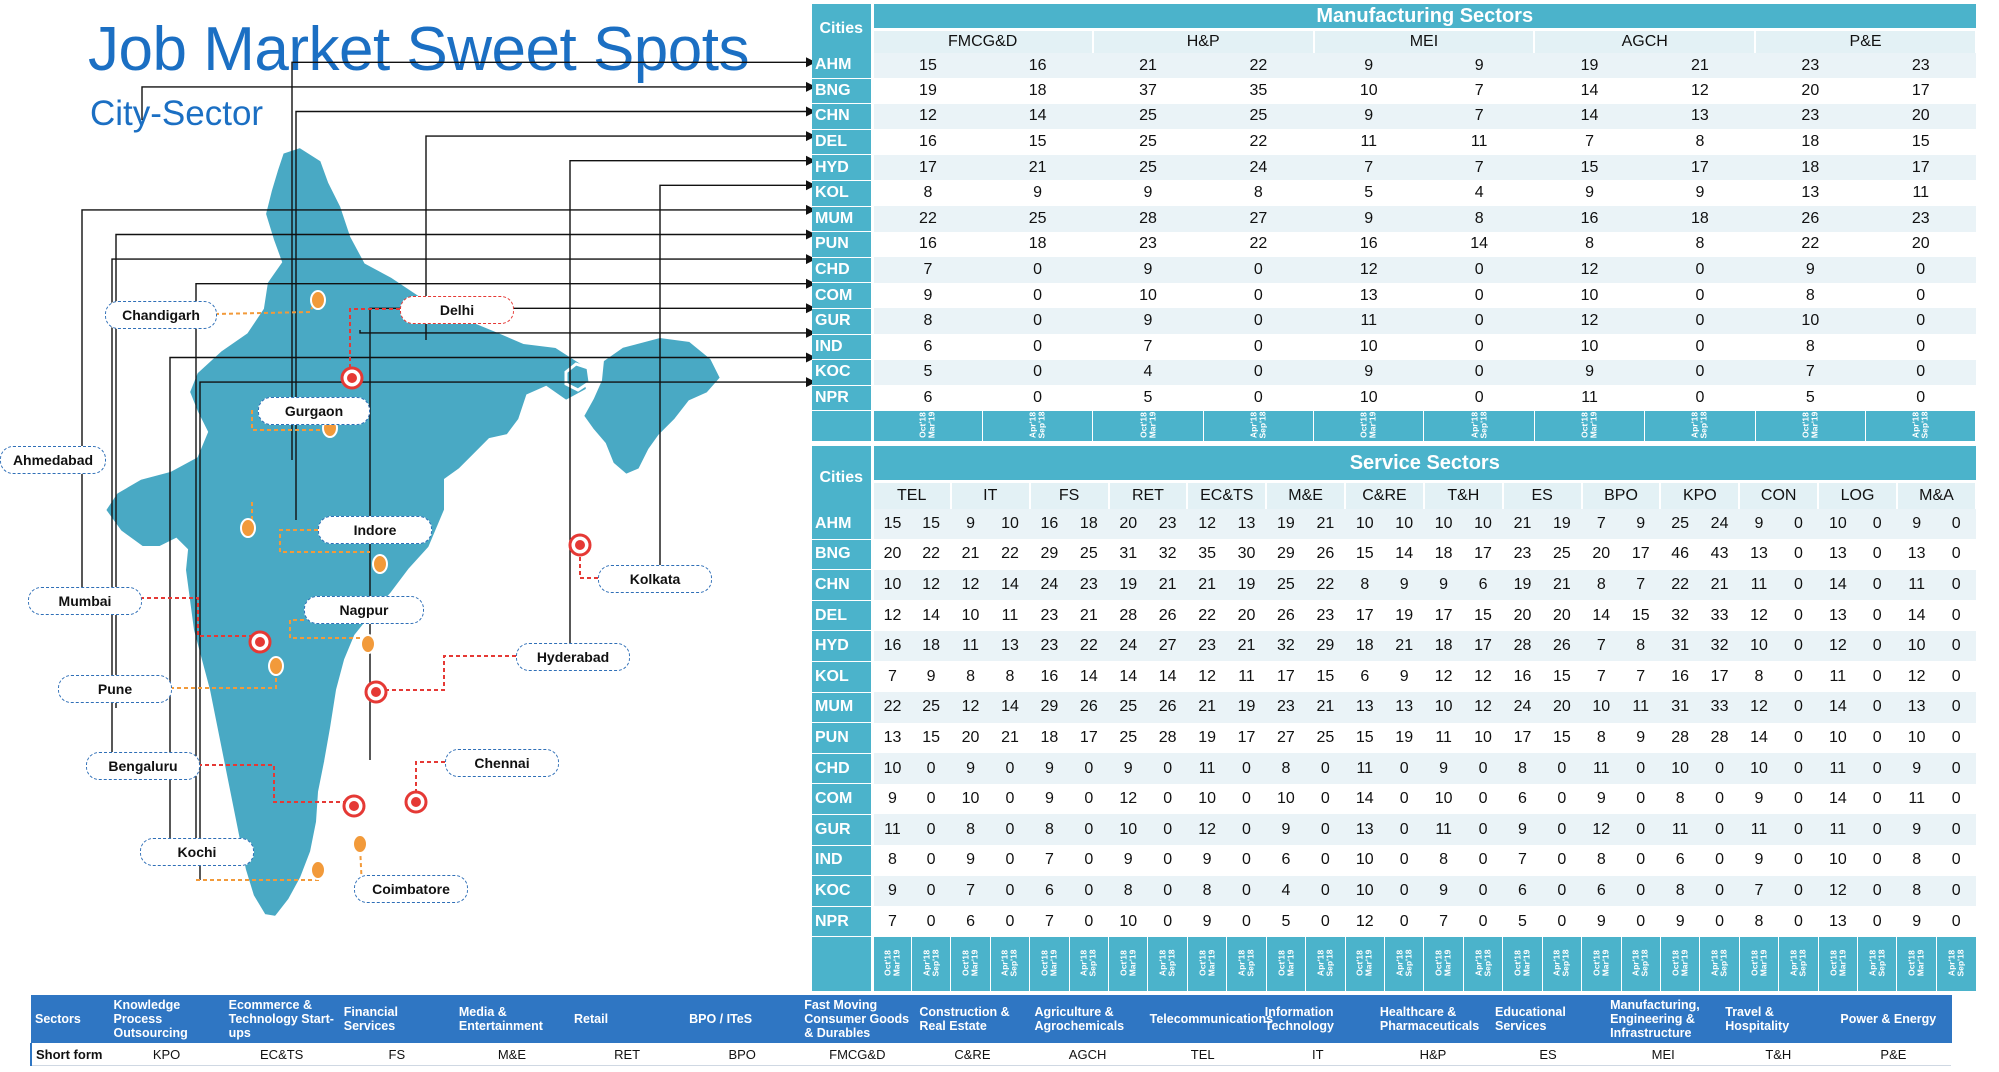 This screenshot has width=1999, height=1072. What do you see at coordinates (265, 307) in the screenshot?
I see `leader-line` at bounding box center [265, 307].